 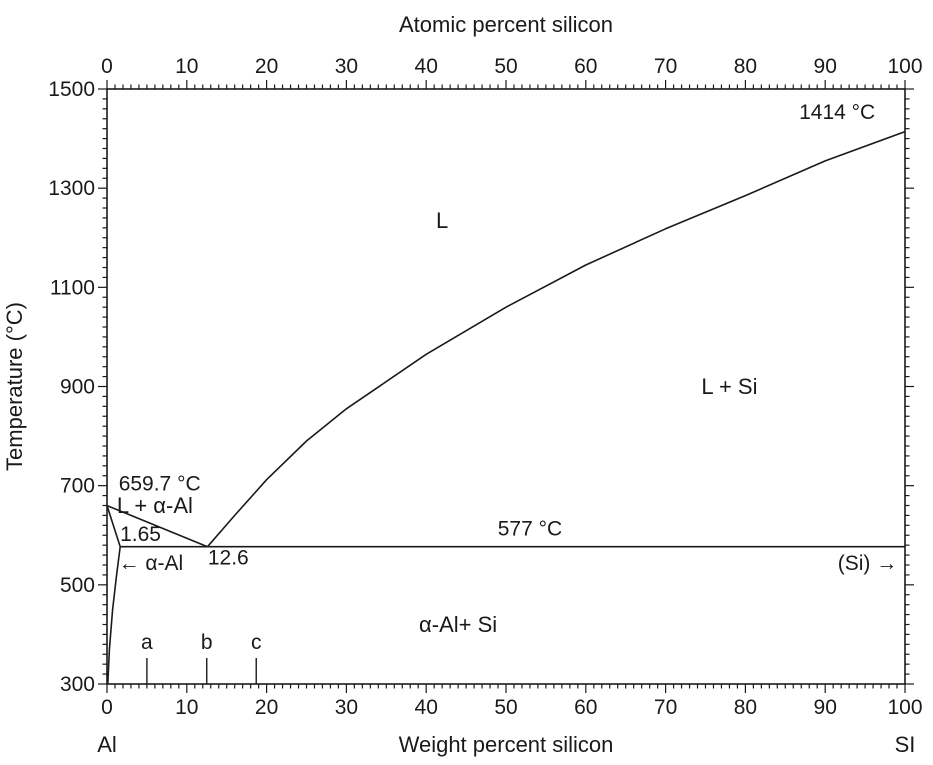 What do you see at coordinates (114, 615) in the screenshot?
I see `phase-boundary-solvus-al` at bounding box center [114, 615].